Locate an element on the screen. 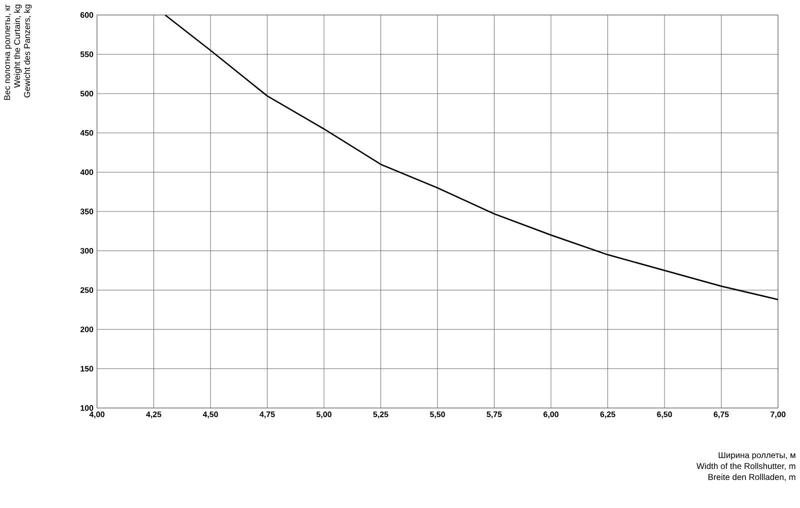 Image resolution: width=800 pixels, height=508 pixels. text: Gewicht des Panzers, kg is located at coordinates (28, 51).